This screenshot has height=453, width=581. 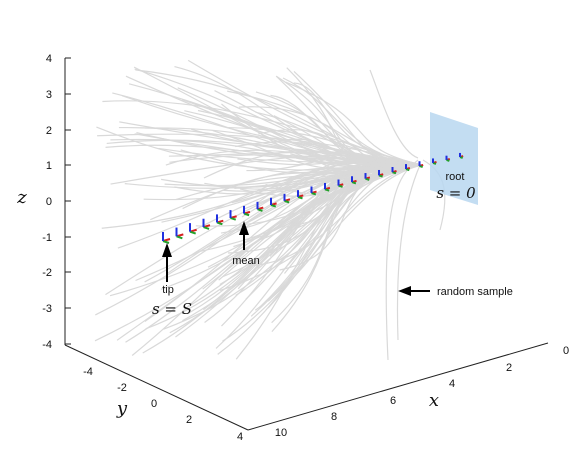 I want to click on z-tick-label: 2, so click(x=49, y=131).